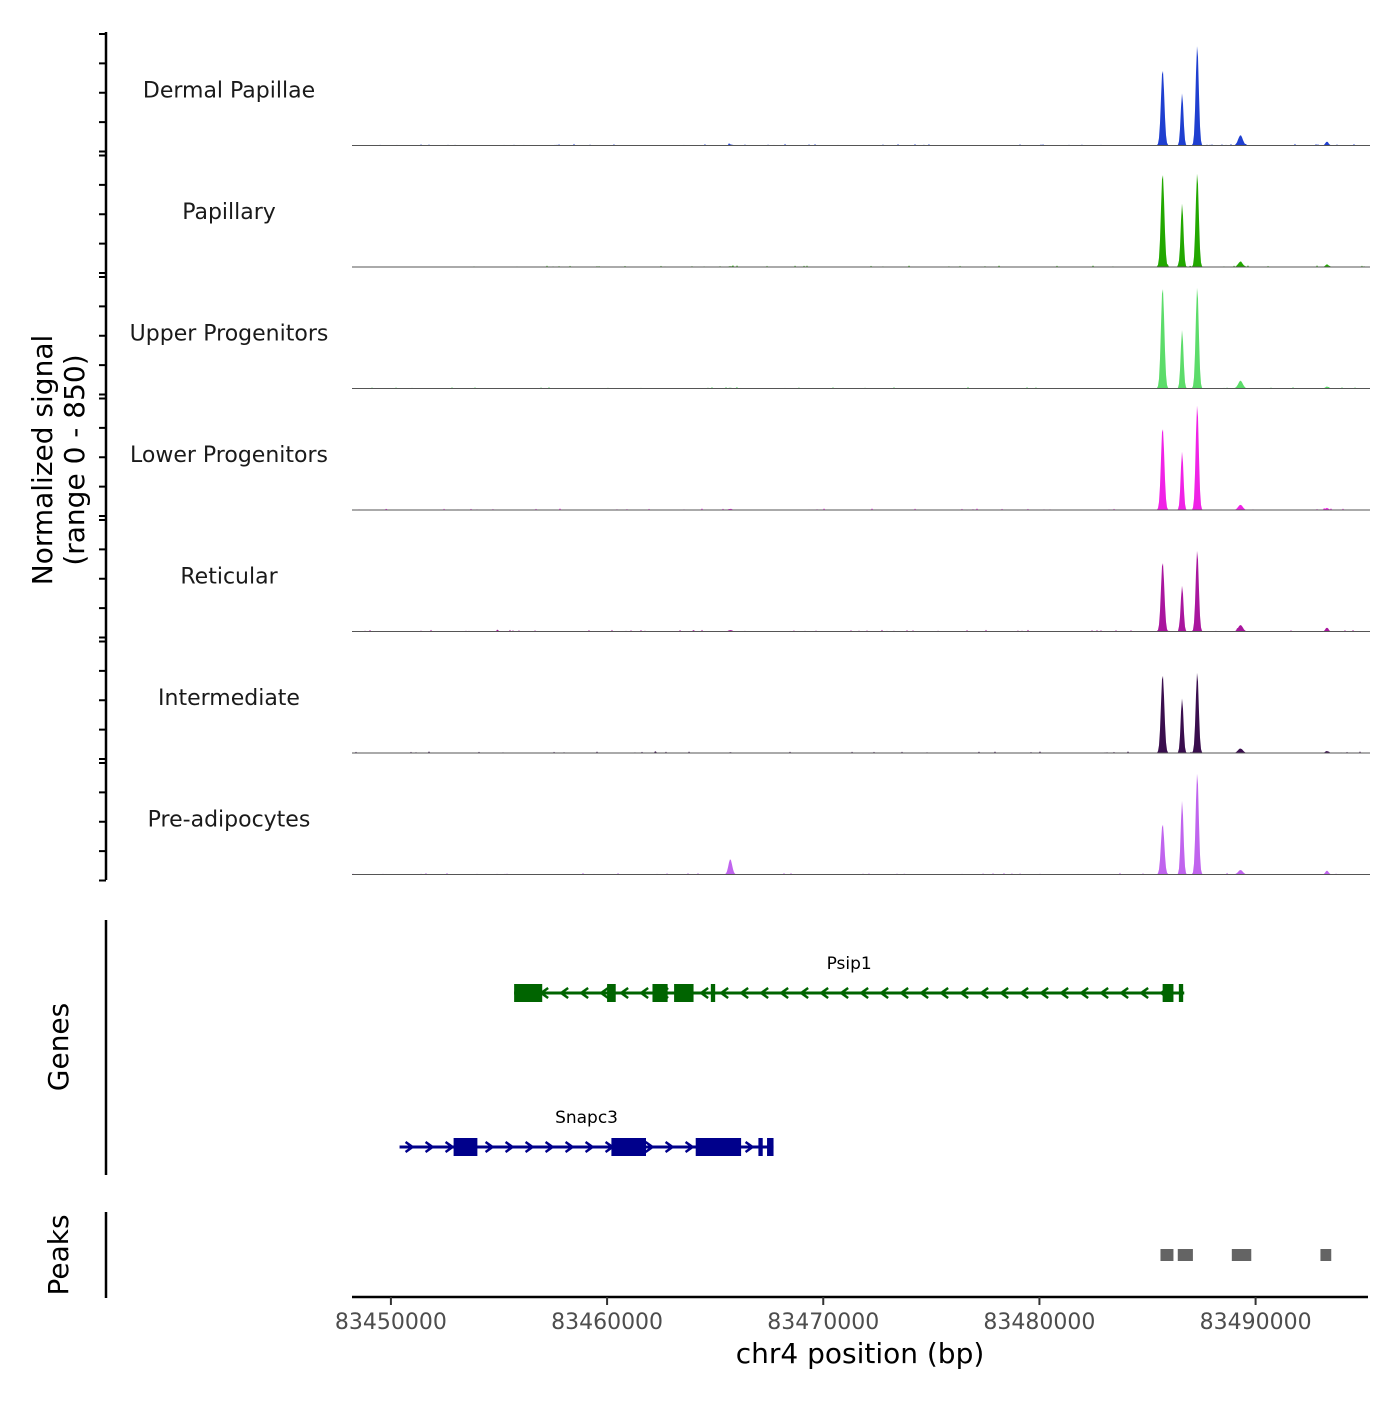 The image size is (1400, 1404). Describe the element at coordinates (607, 1322) in the screenshot. I see `x-tick-label: 83460000` at that location.